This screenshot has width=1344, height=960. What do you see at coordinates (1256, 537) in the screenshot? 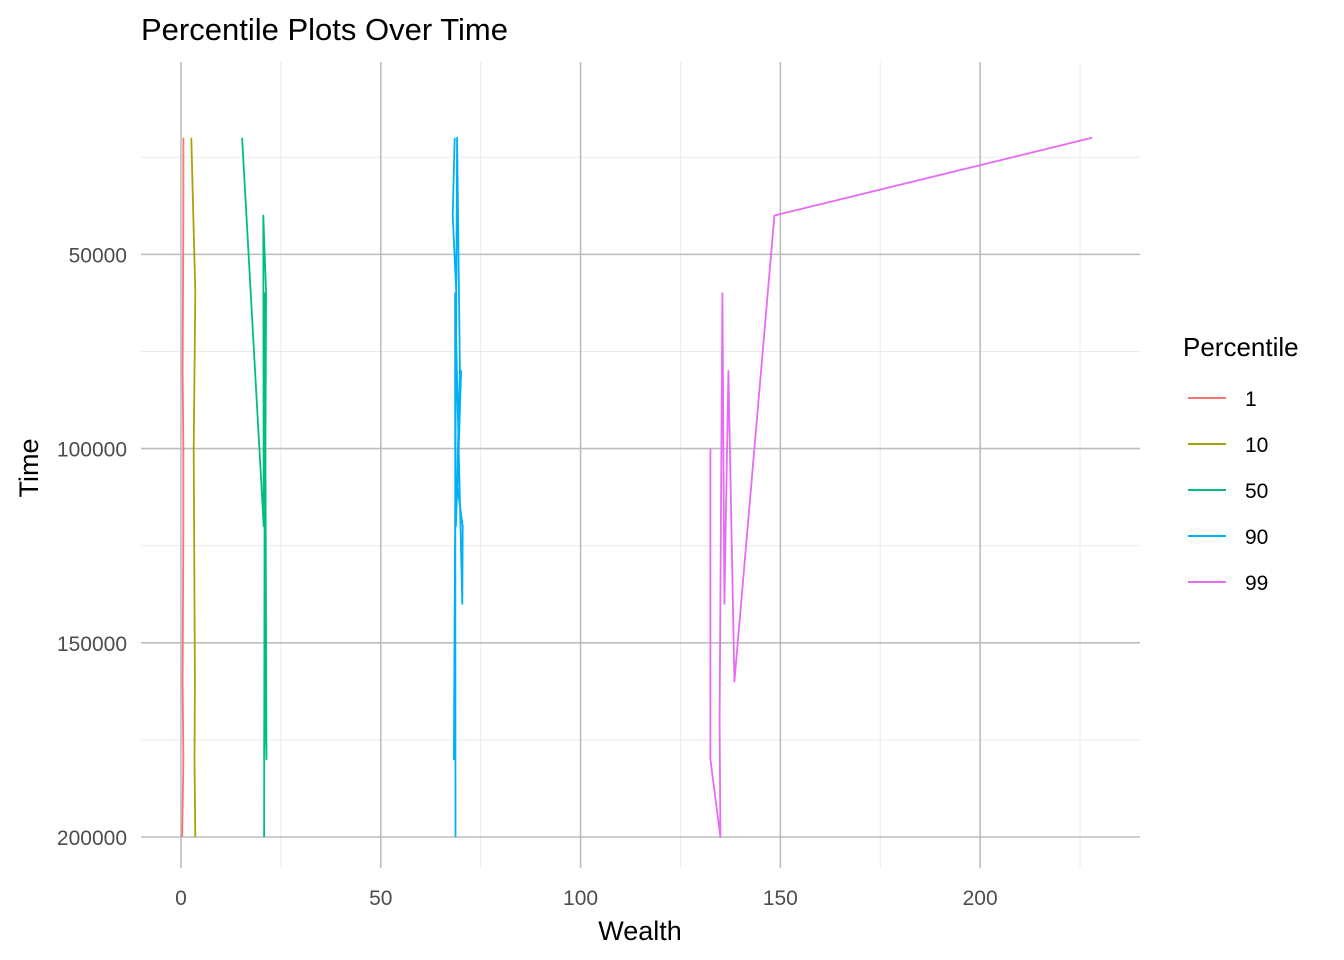
I see `legend-label-90: 90` at bounding box center [1256, 537].